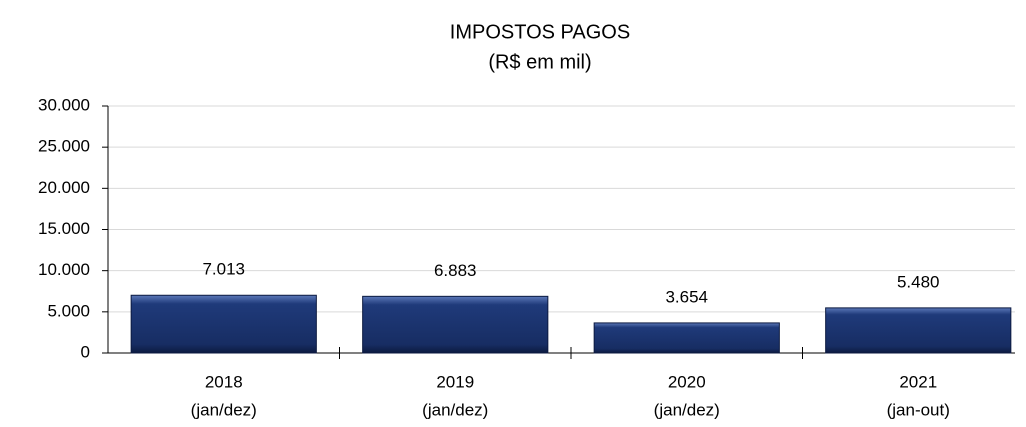  Describe the element at coordinates (918, 381) in the screenshot. I see `x-tick-label: 2021` at that location.